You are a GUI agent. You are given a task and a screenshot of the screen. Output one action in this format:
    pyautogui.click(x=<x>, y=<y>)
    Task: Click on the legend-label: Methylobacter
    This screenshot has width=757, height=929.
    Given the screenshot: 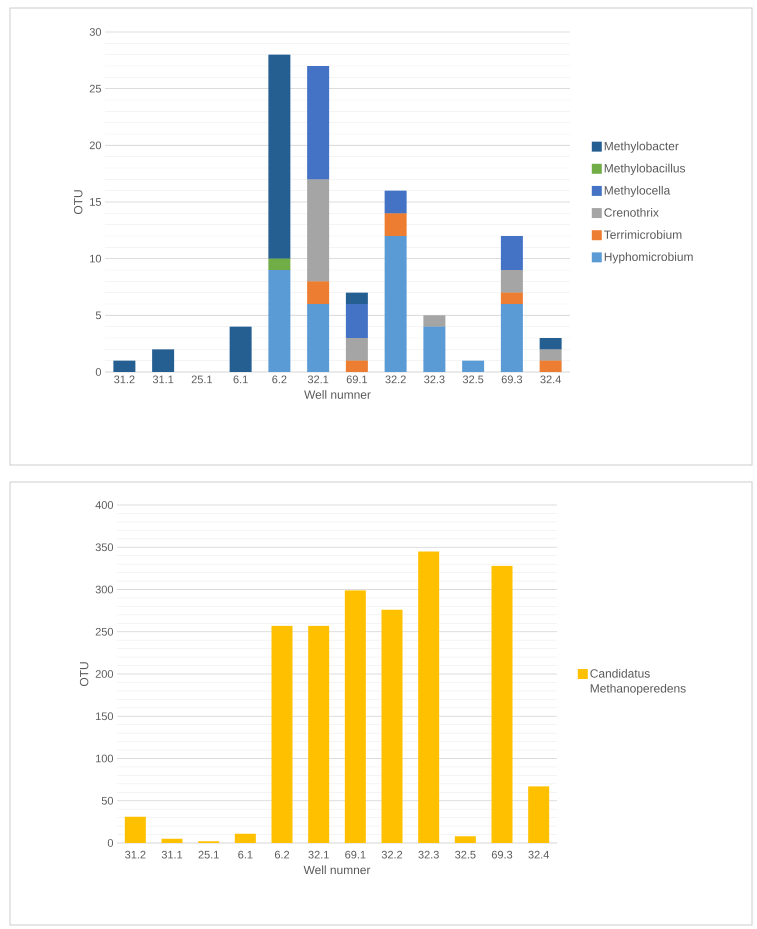 What is the action you would take?
    pyautogui.click(x=641, y=147)
    